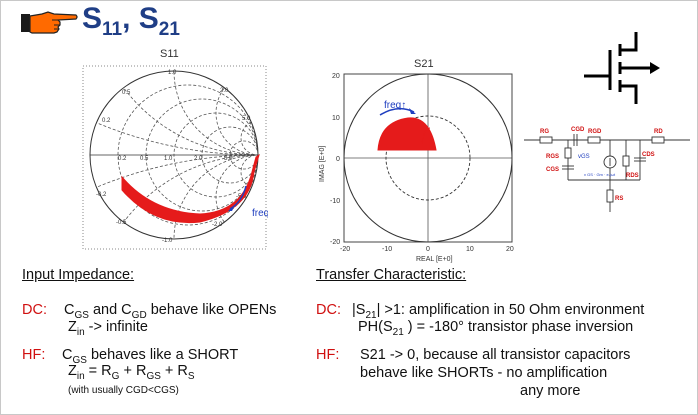 This screenshot has height=415, width=698. Describe the element at coordinates (336, 118) in the screenshot. I see `s21-ytick: 10` at that location.